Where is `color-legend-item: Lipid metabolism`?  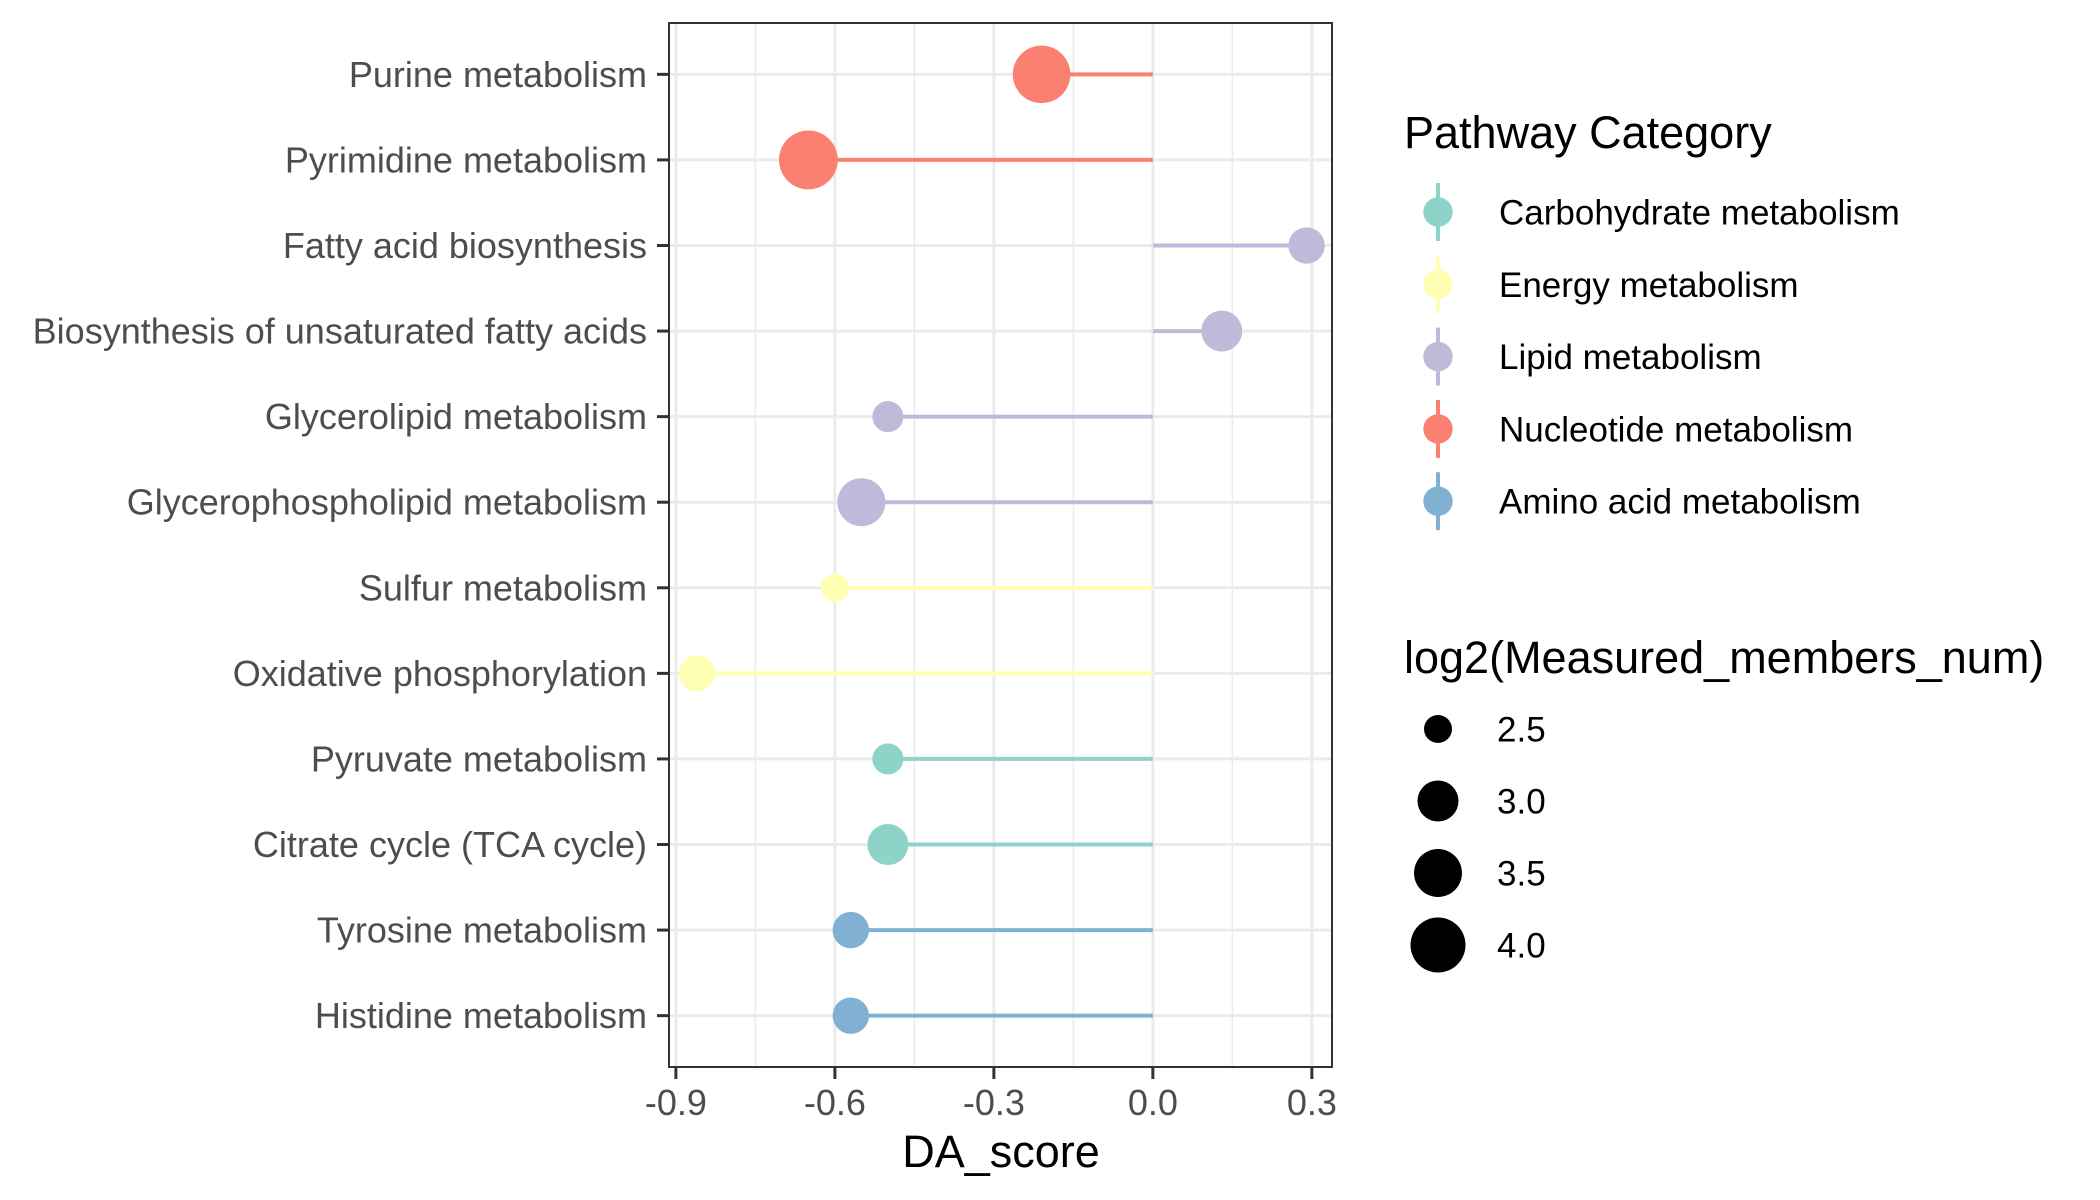 color-legend-item: Lipid metabolism is located at coordinates (1592, 356).